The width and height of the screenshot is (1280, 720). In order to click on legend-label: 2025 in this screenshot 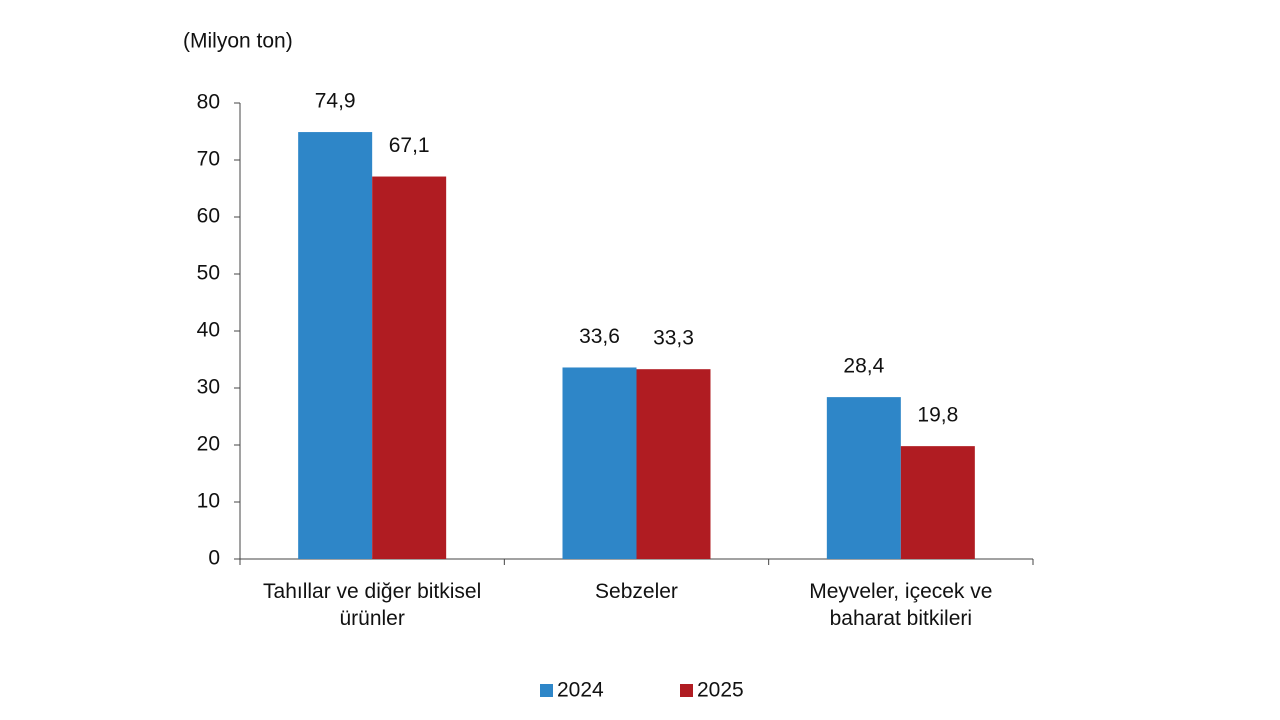, I will do `click(720, 690)`.